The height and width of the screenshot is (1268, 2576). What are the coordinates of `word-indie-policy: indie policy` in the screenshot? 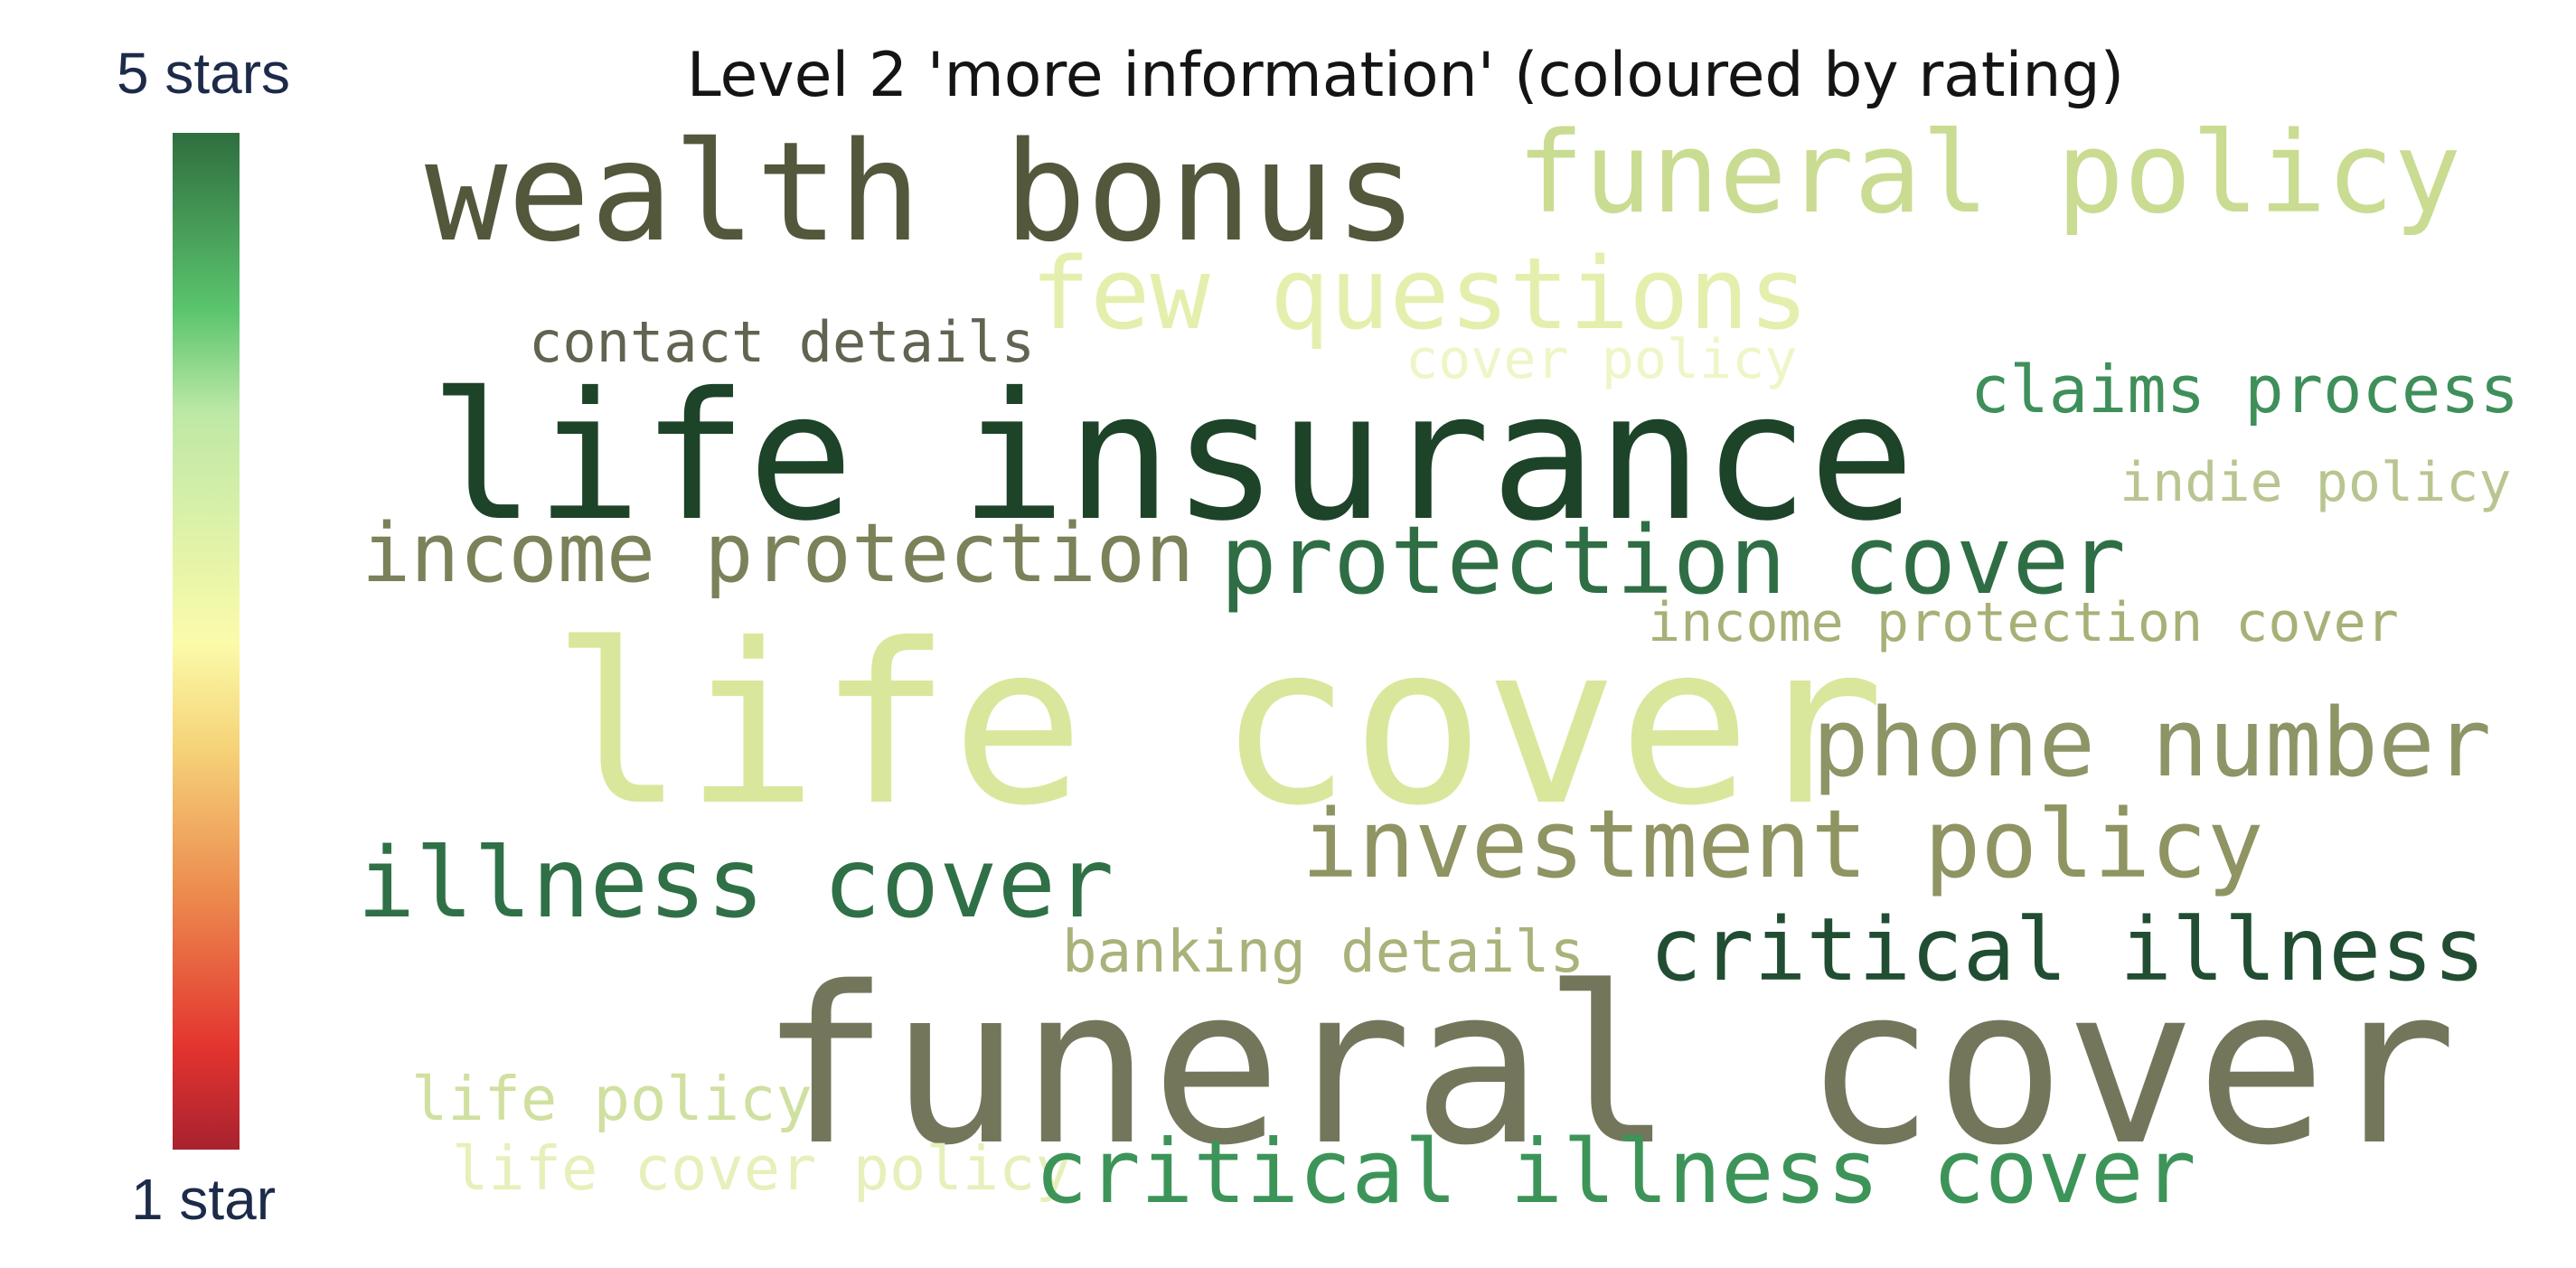 It's located at (2316, 483).